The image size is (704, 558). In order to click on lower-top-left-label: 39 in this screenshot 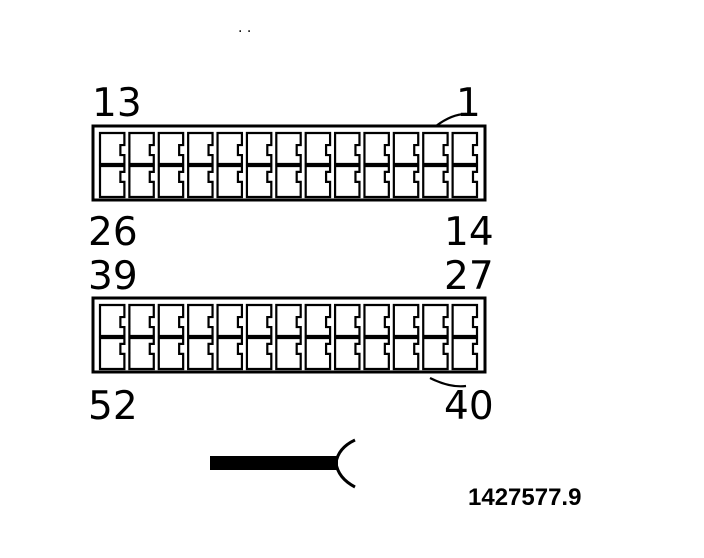, I will do `click(113, 276)`.